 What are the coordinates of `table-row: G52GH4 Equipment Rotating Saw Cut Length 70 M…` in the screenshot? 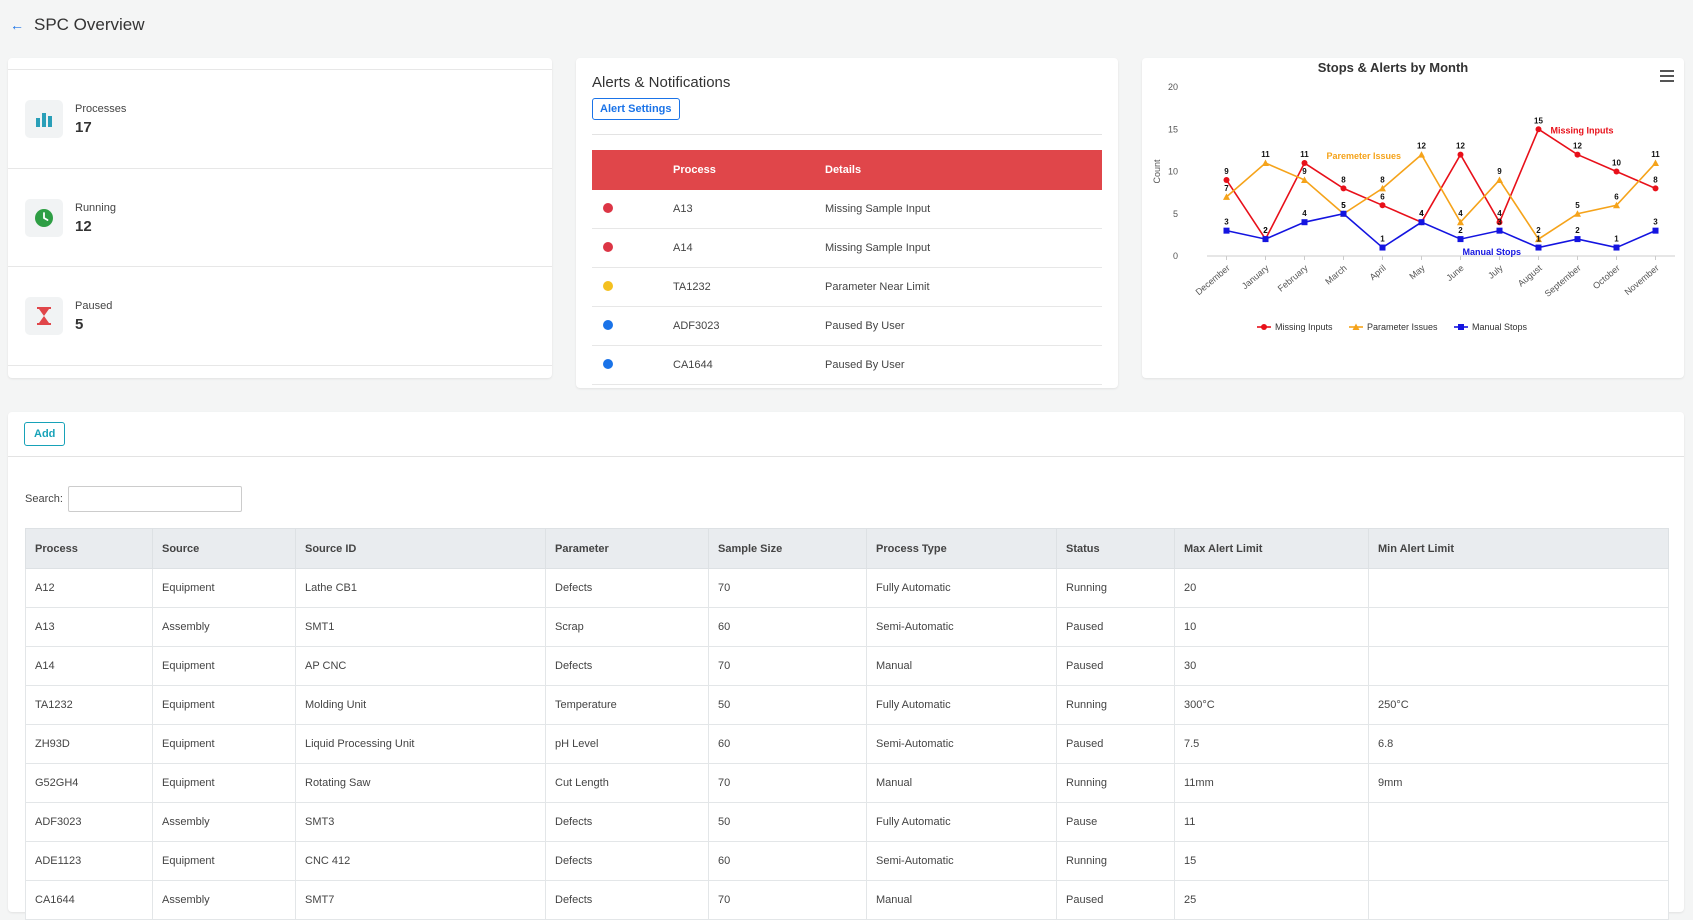 It's located at (847, 783).